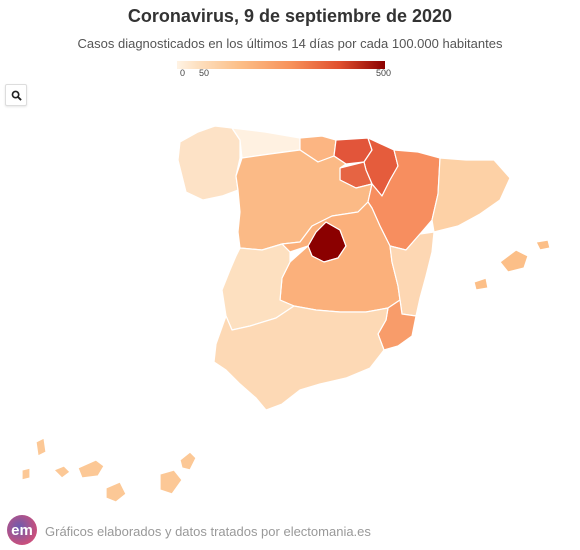  I want to click on page-title: Coronavirus, 9 de septiembre de 2020, so click(290, 16).